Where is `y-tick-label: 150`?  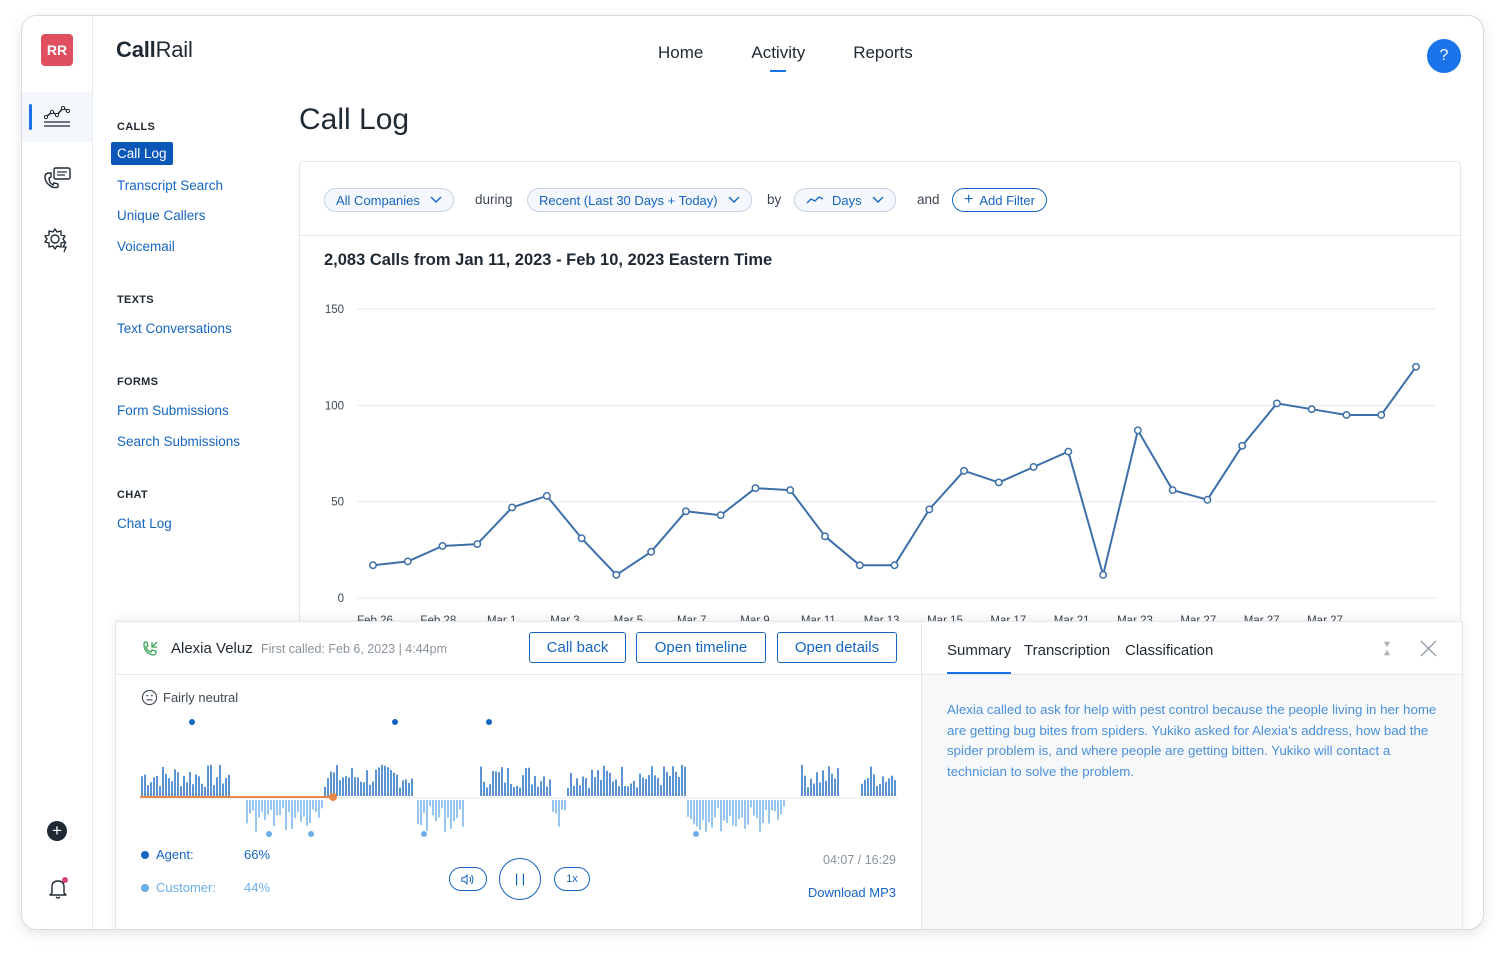 y-tick-label: 150 is located at coordinates (334, 310).